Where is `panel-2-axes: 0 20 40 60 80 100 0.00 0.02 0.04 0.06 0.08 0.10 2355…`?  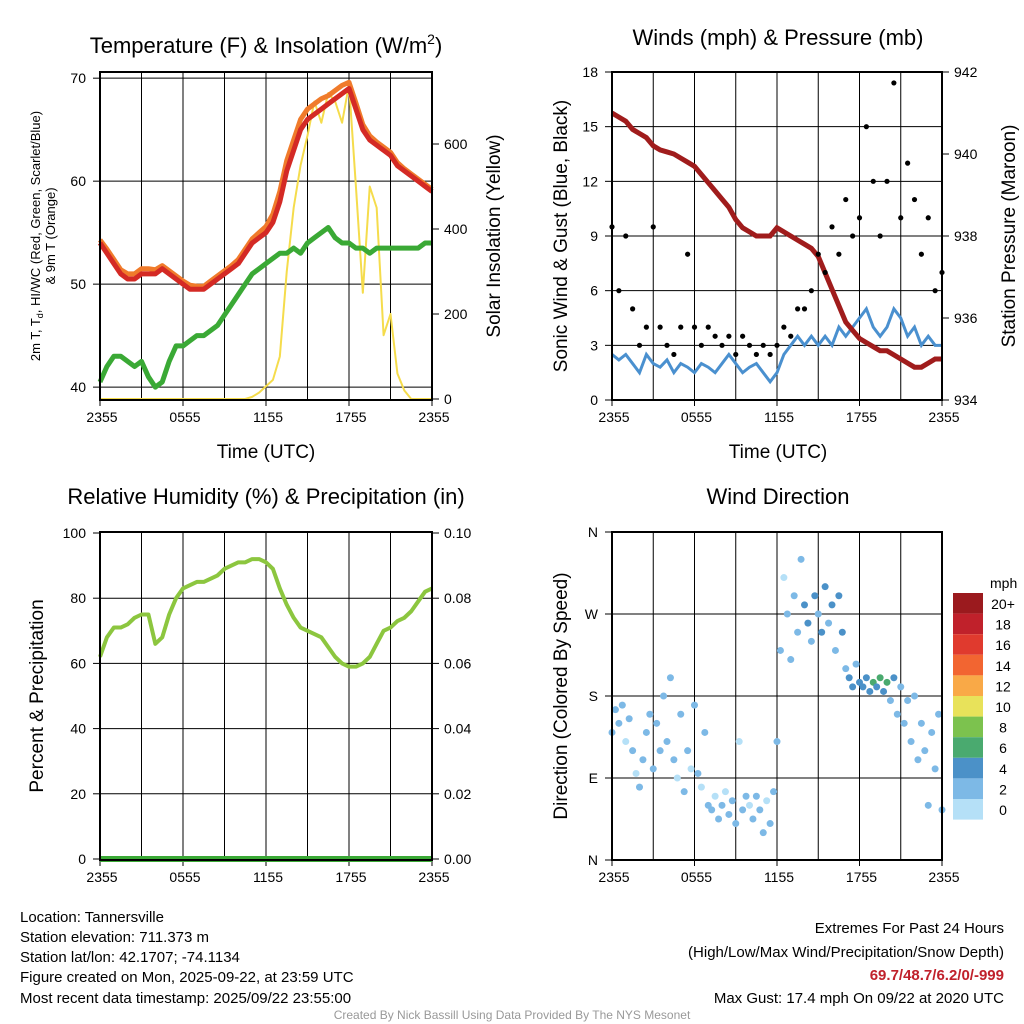
panel-2-axes: 0 20 40 60 80 100 0.00 0.02 0.04 0.06 0.08 0.10 2355… is located at coordinates (267, 705).